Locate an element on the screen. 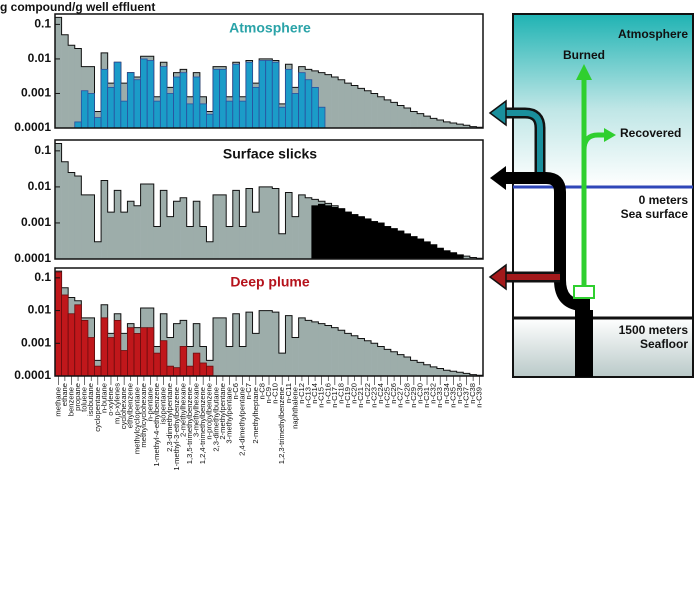 The width and height of the screenshot is (700, 589). x-tick-label: n-C28 is located at coordinates (406, 393).